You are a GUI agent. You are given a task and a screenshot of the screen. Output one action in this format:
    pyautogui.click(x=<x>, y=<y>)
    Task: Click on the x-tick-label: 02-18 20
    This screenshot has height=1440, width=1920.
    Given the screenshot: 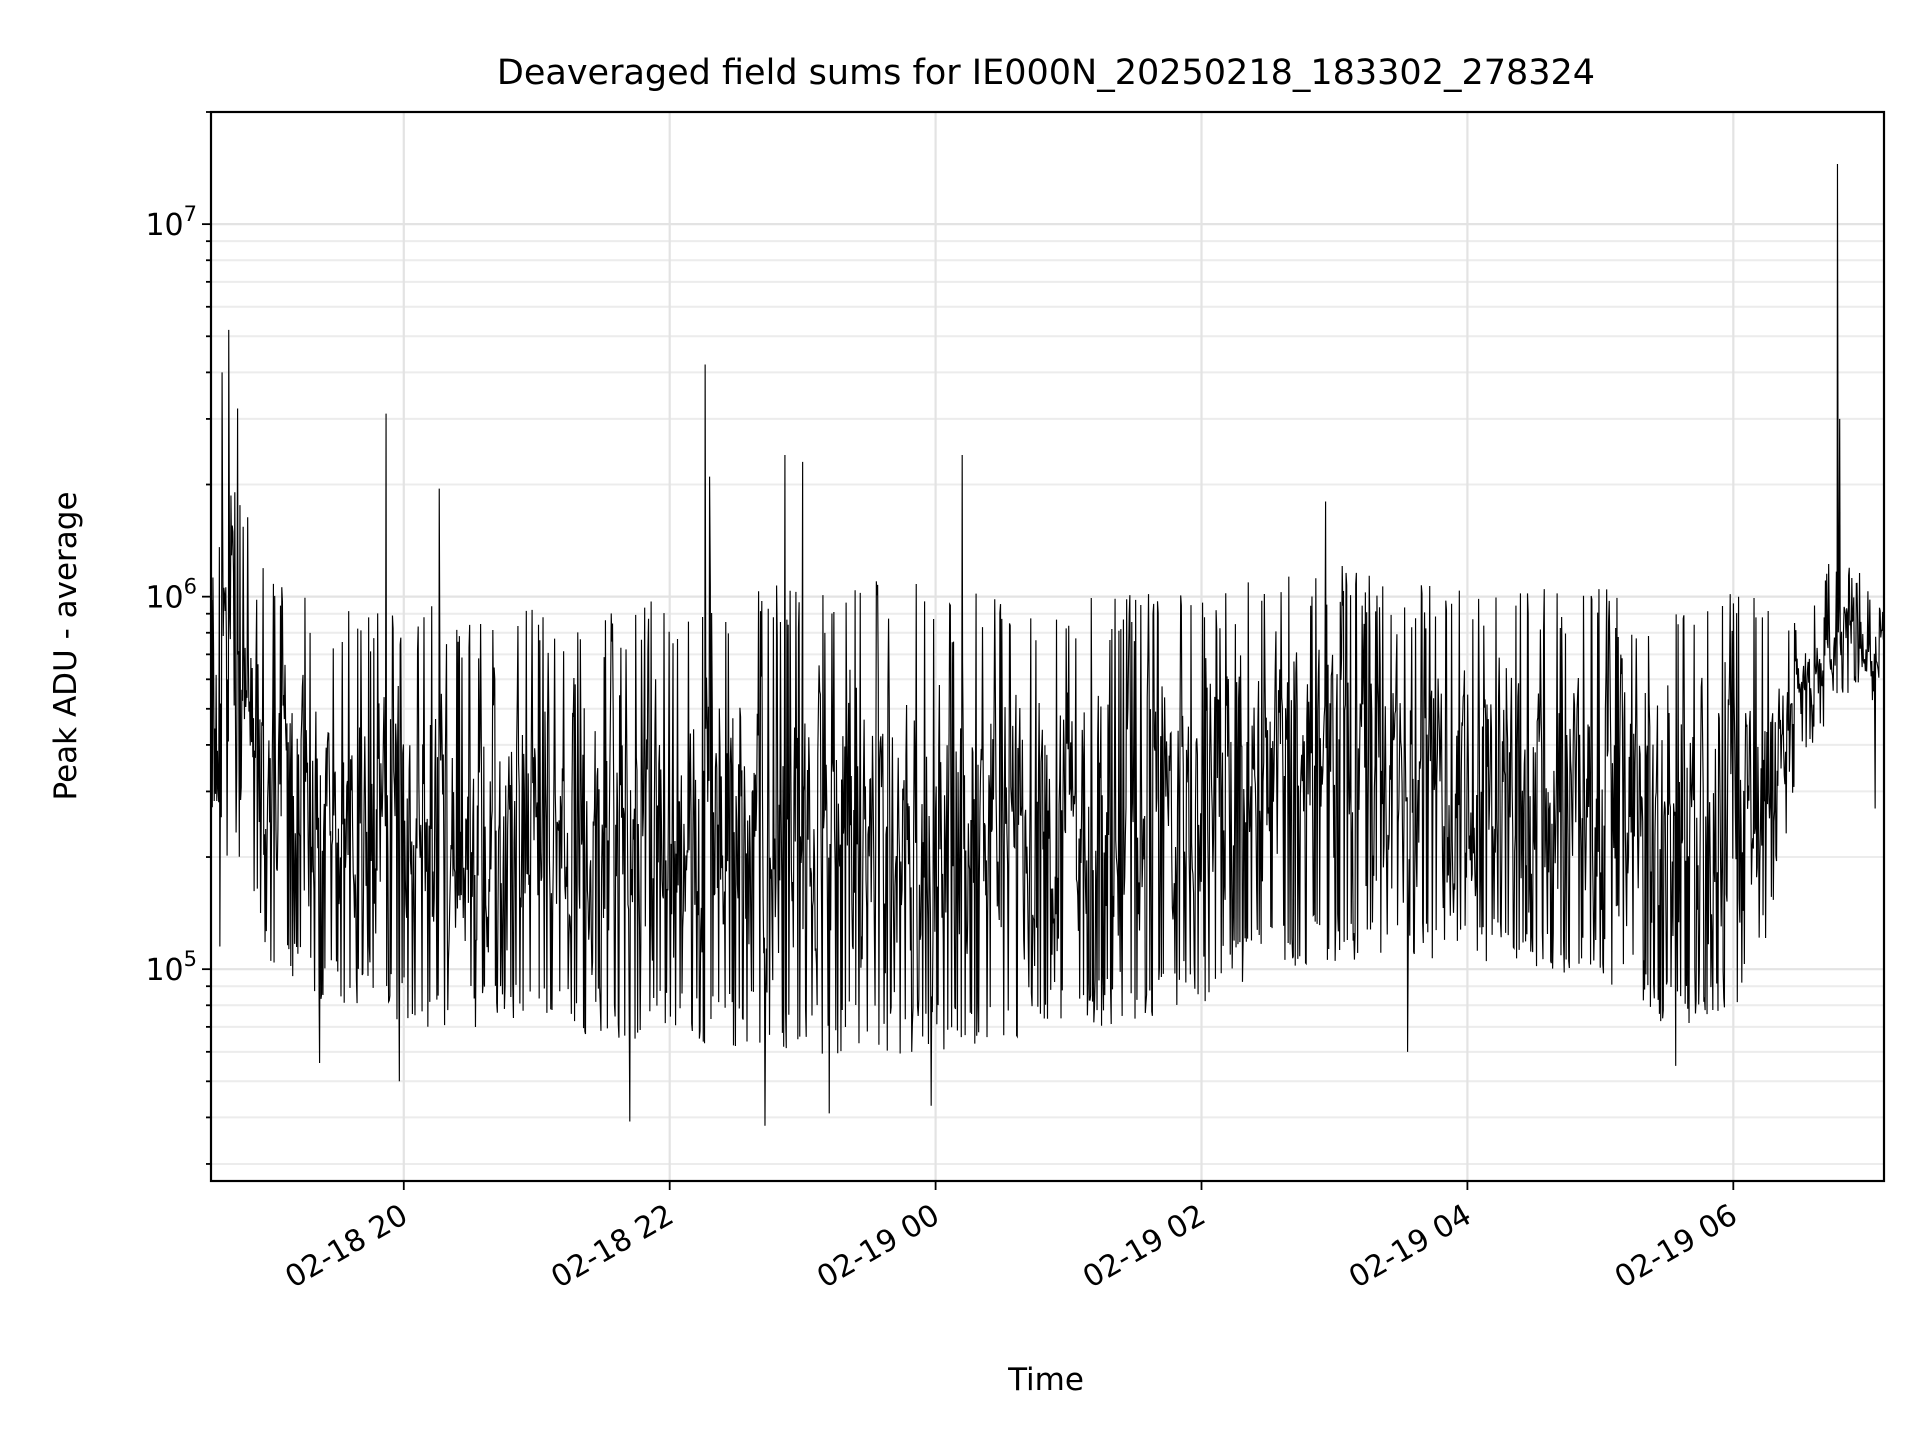 What is the action you would take?
    pyautogui.click(x=346, y=1247)
    